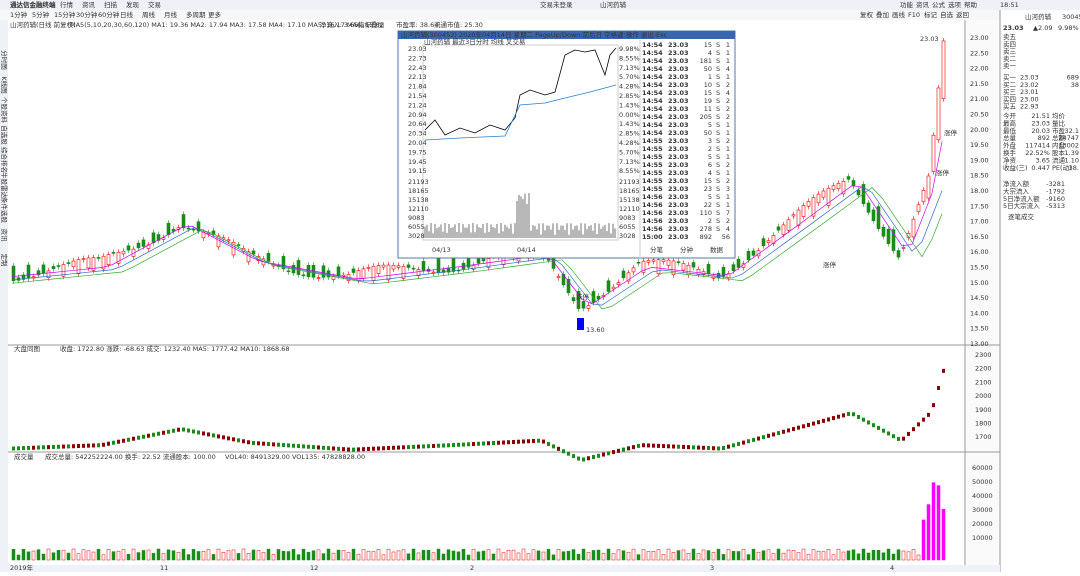 This screenshot has height=576, width=1080. I want to click on label: 量比, so click(1059, 122).